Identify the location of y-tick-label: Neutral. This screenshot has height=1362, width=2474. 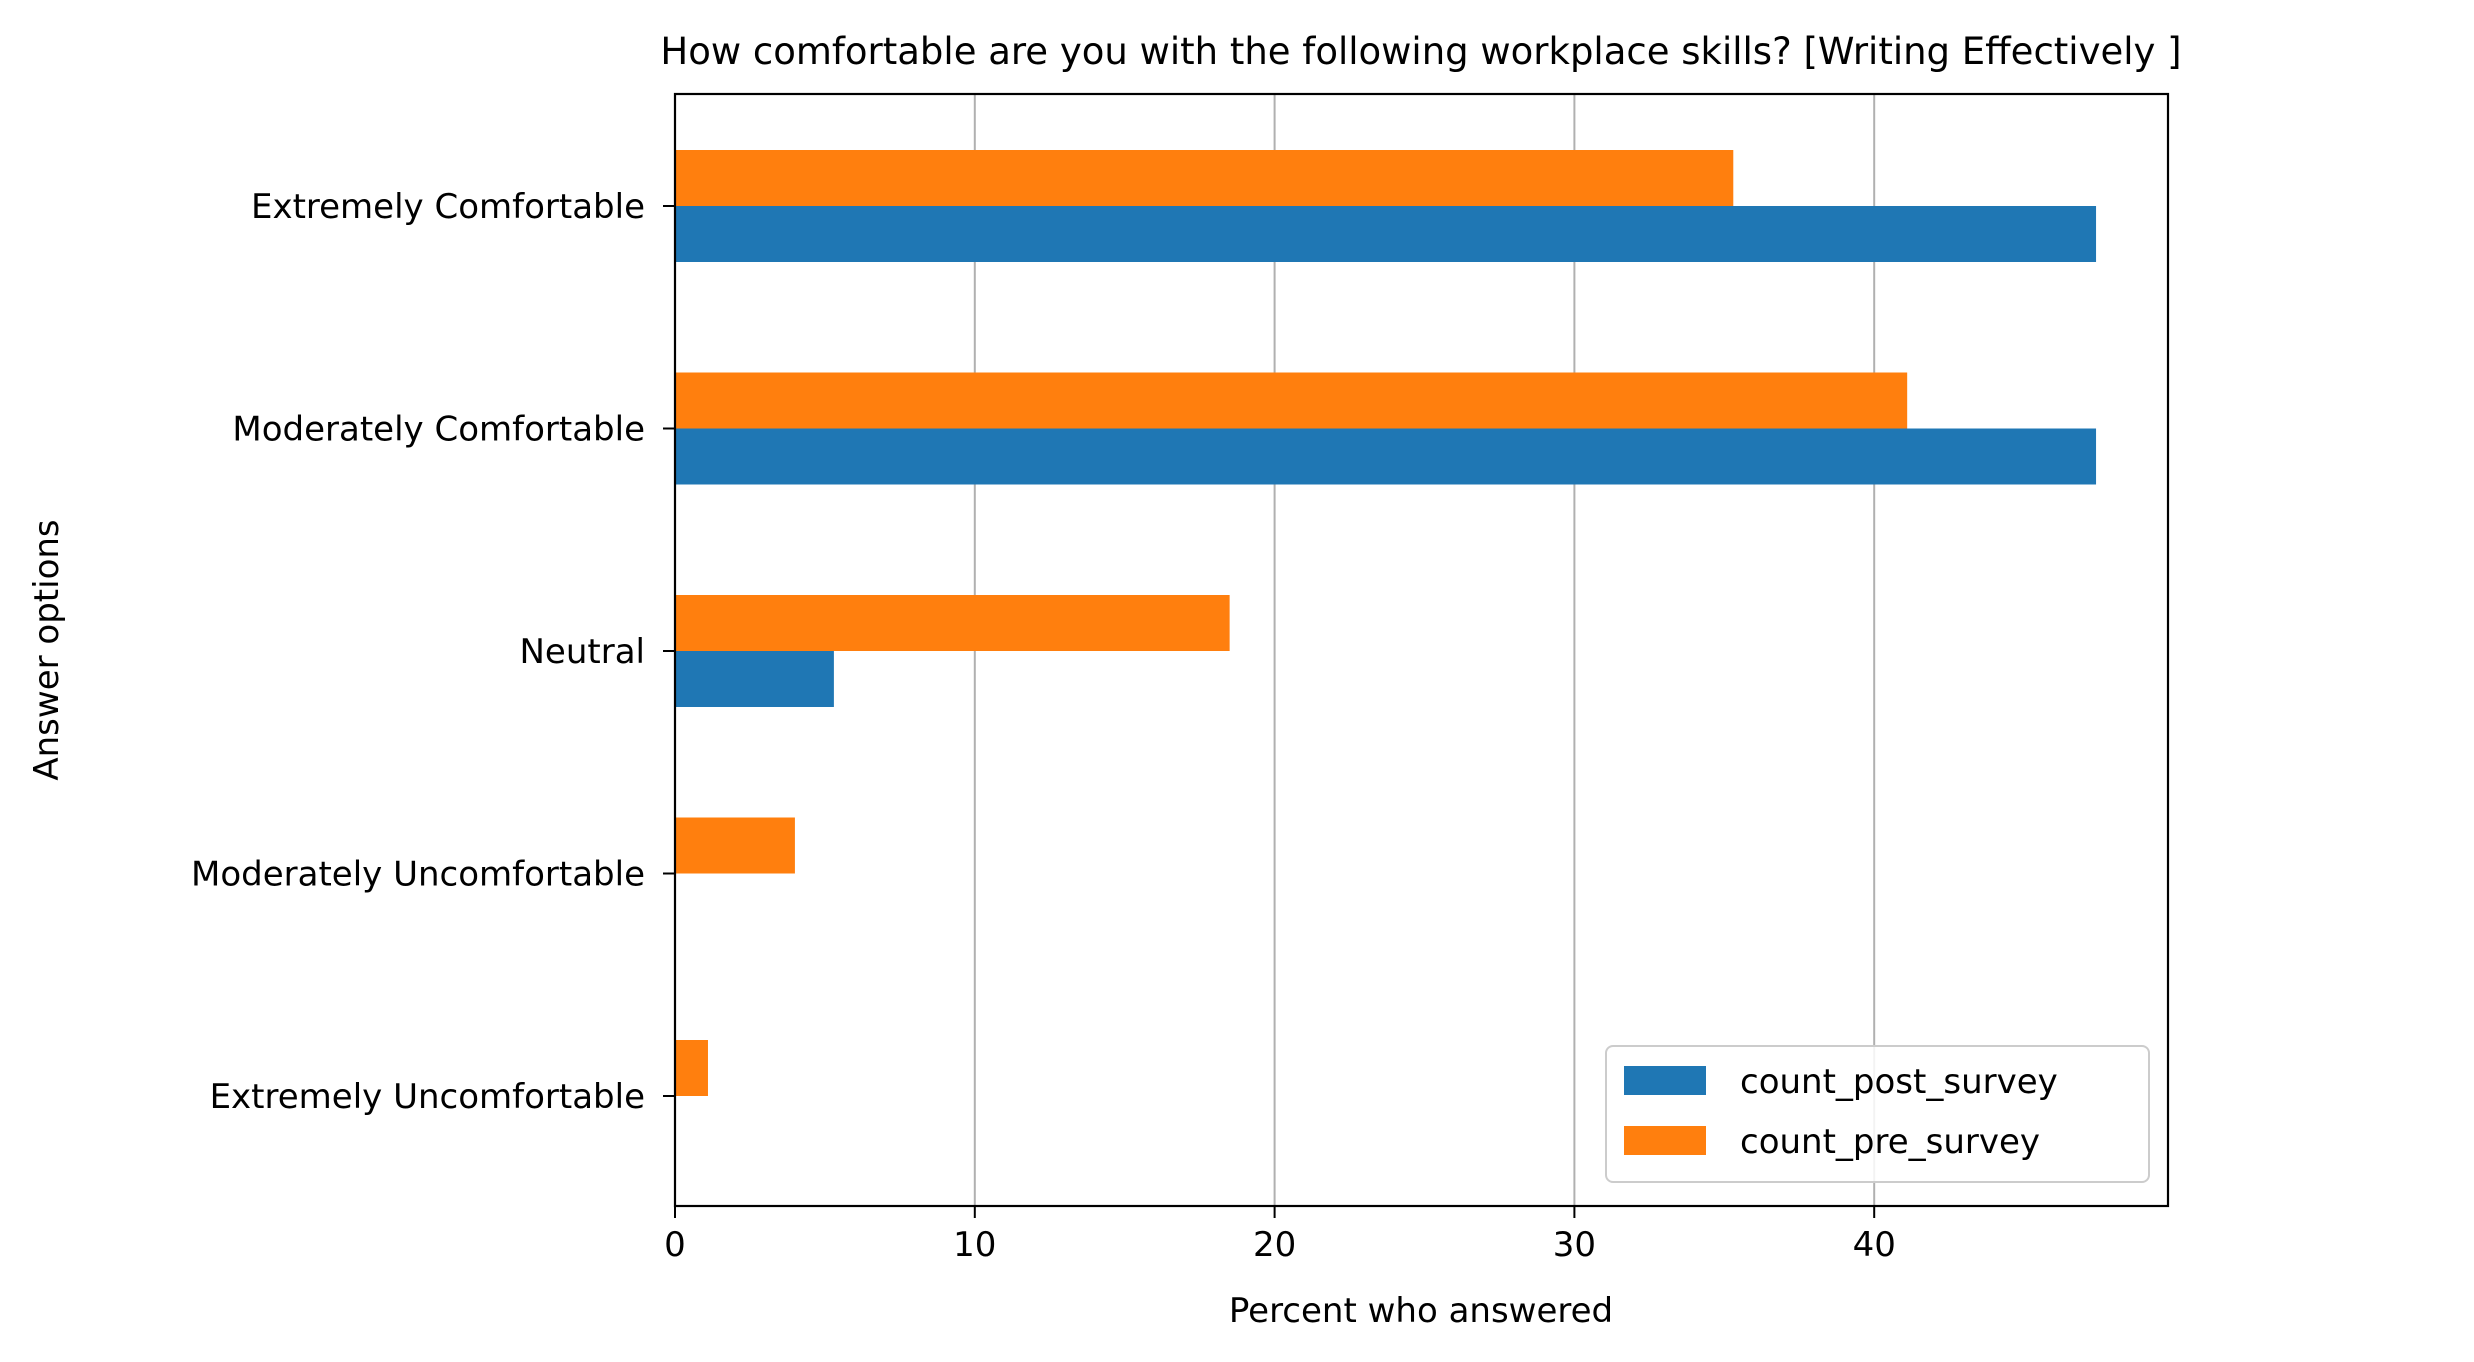
(583, 652).